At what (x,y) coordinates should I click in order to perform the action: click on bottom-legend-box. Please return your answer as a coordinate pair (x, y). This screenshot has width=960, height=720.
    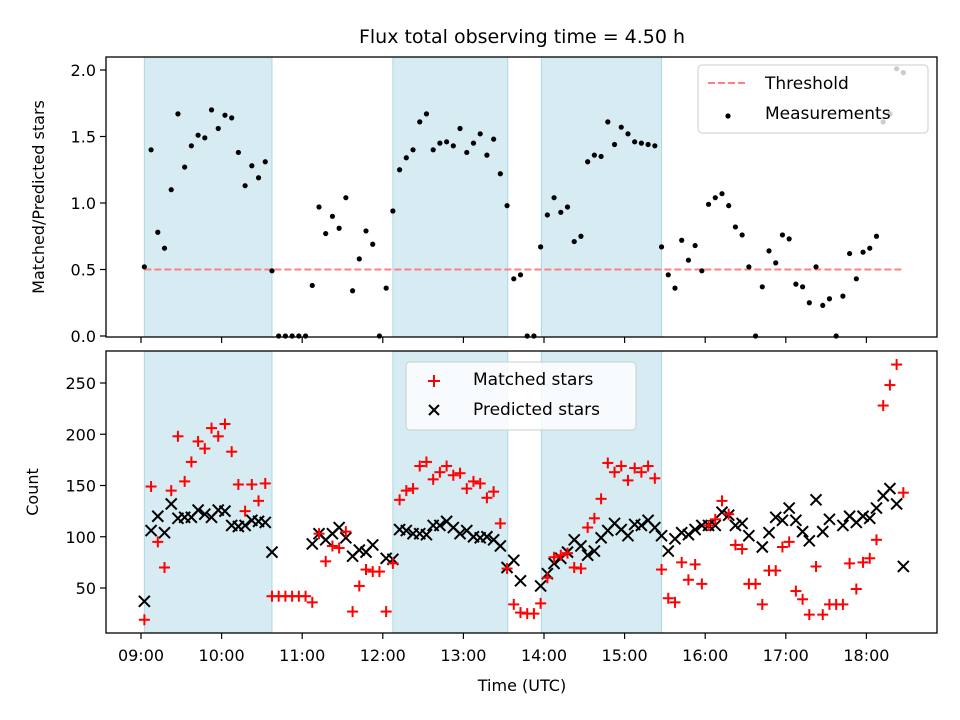
    Looking at the image, I should click on (521, 396).